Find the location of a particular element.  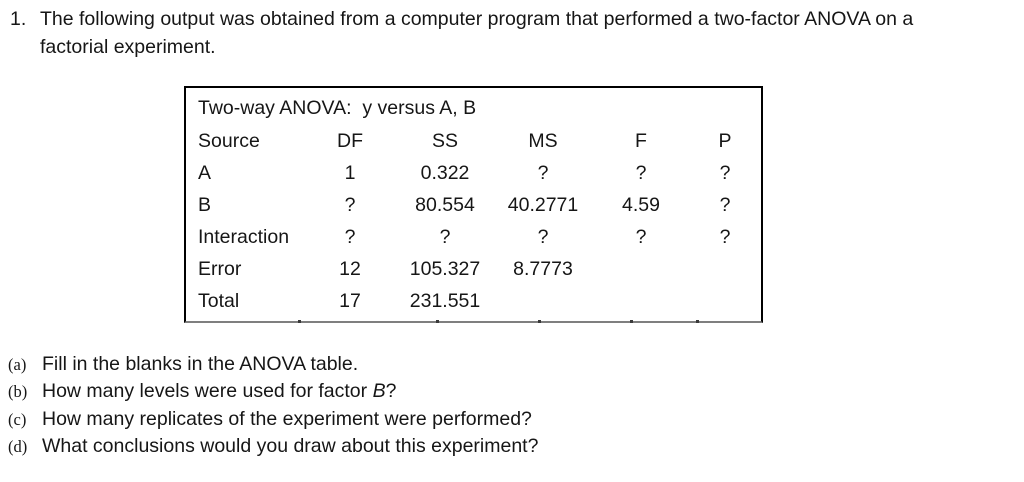

table-row-total: Total 17 231.551 is located at coordinates (471, 301).